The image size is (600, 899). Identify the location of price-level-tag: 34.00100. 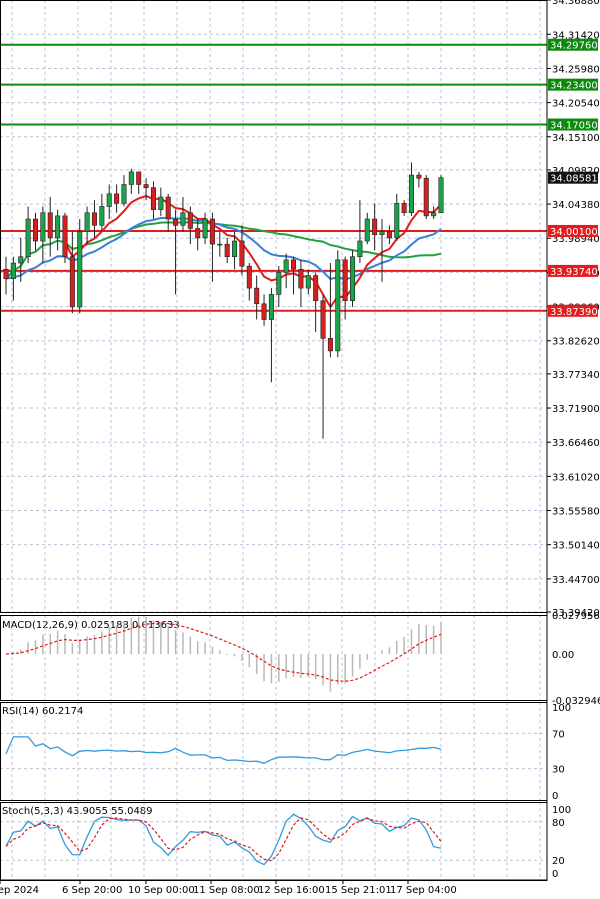
(574, 232).